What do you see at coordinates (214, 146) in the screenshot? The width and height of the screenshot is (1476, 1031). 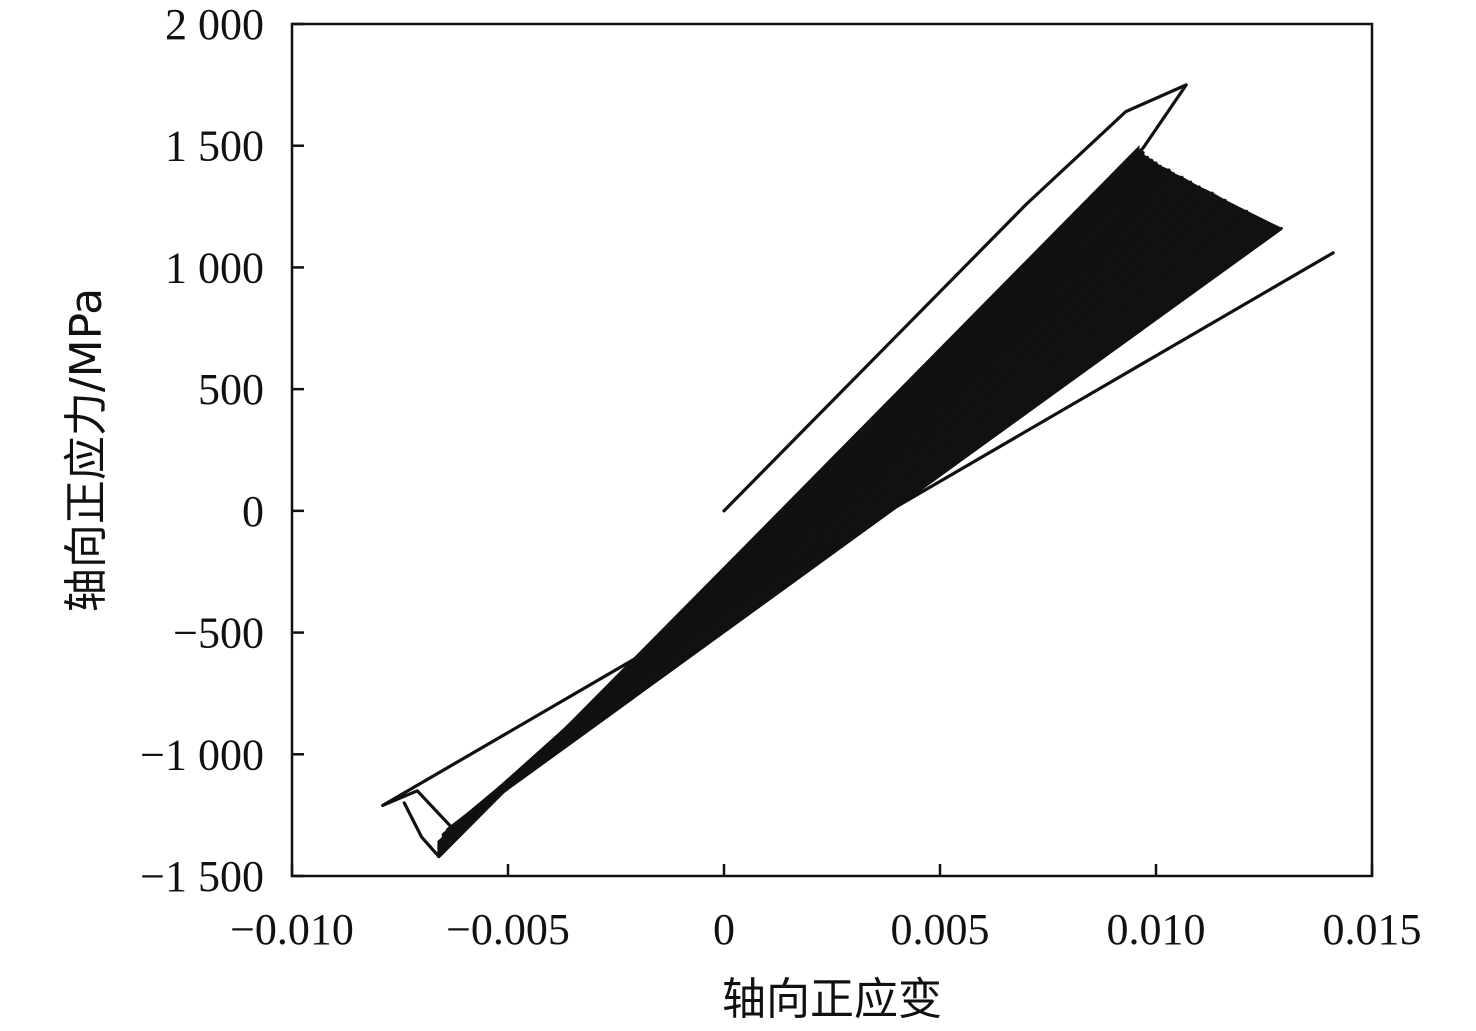 I see `y-tick-label: 1 500` at bounding box center [214, 146].